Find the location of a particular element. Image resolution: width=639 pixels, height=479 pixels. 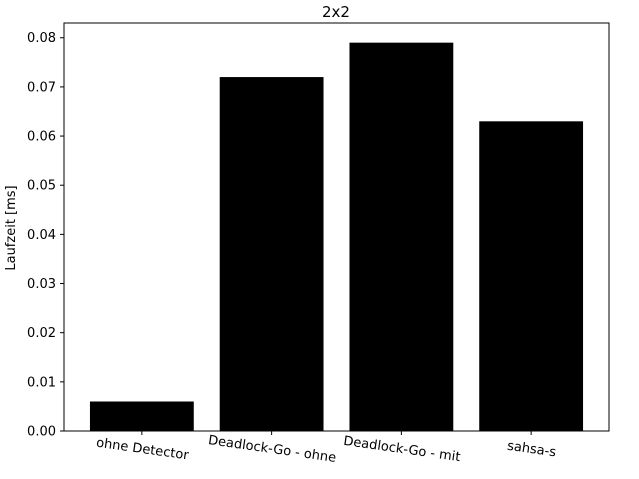

y-tick-label: 0.03 is located at coordinates (41, 284).